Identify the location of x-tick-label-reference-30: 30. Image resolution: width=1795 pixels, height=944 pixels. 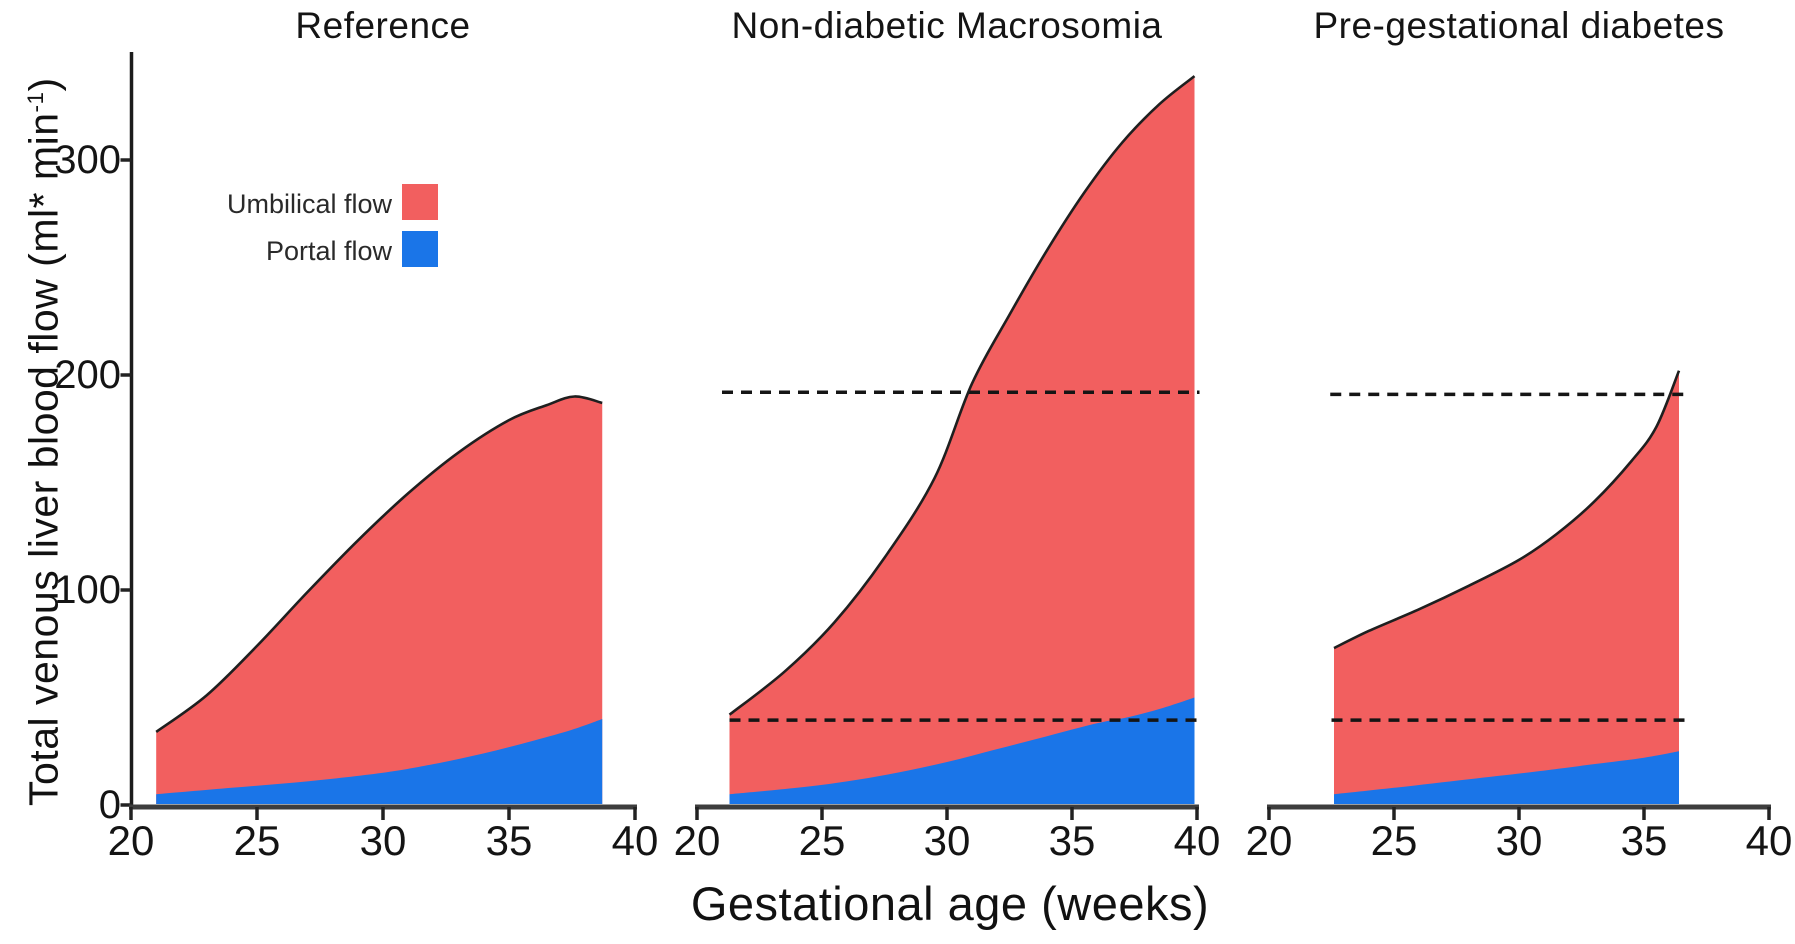
(383, 840).